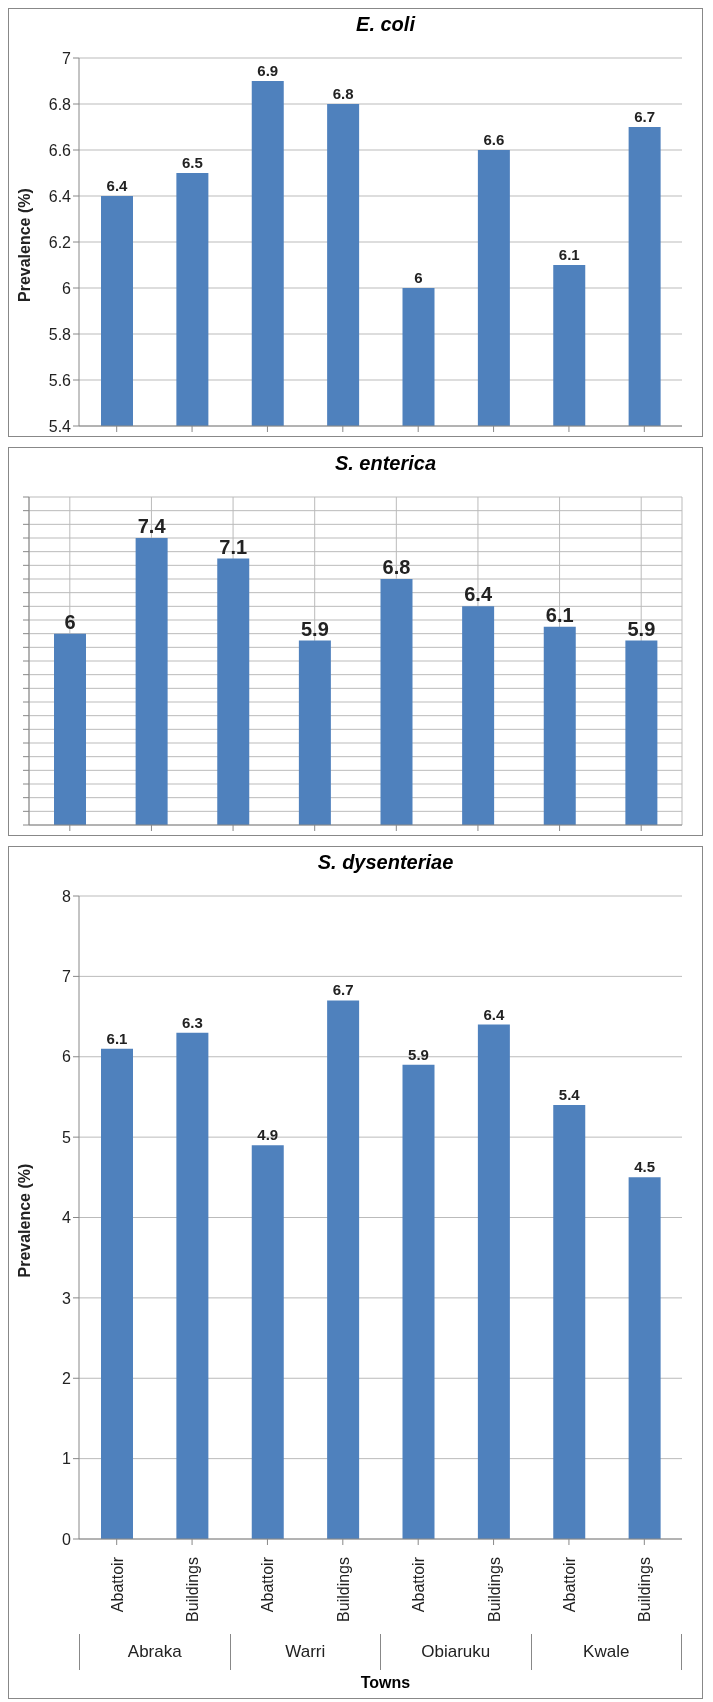 The height and width of the screenshot is (1702, 713). I want to click on data-label: 6.9, so click(268, 70).